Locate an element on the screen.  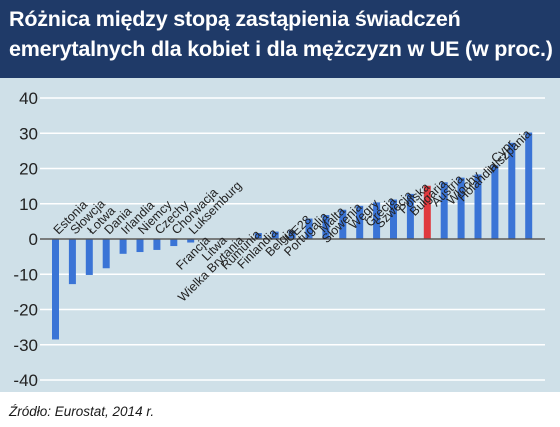
y-tick-label: -10 is located at coordinates (25, 274).